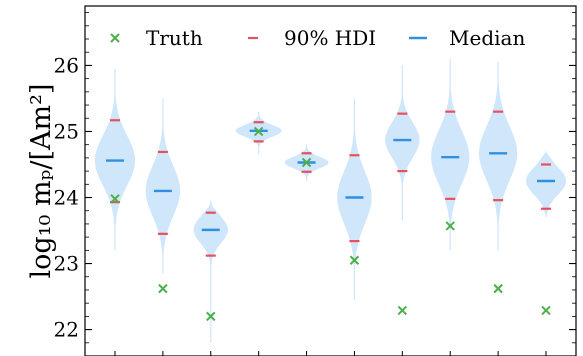 The image size is (583, 356). Describe the element at coordinates (174, 38) in the screenshot. I see `legend-label-truth: Truth` at that location.